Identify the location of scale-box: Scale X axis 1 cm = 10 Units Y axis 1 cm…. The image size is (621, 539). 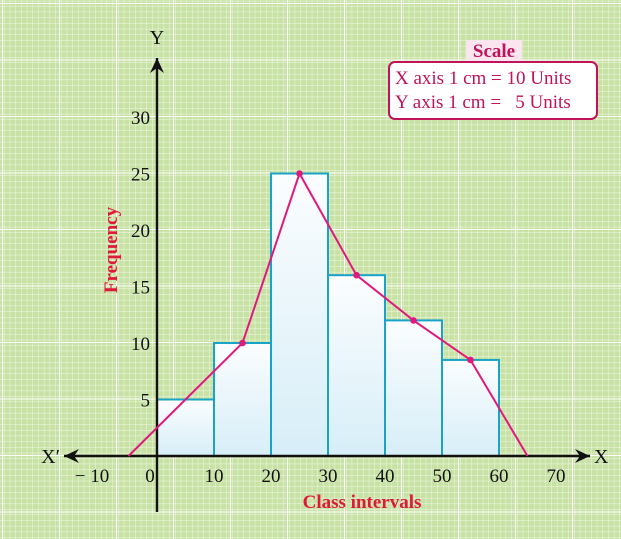
(493, 80).